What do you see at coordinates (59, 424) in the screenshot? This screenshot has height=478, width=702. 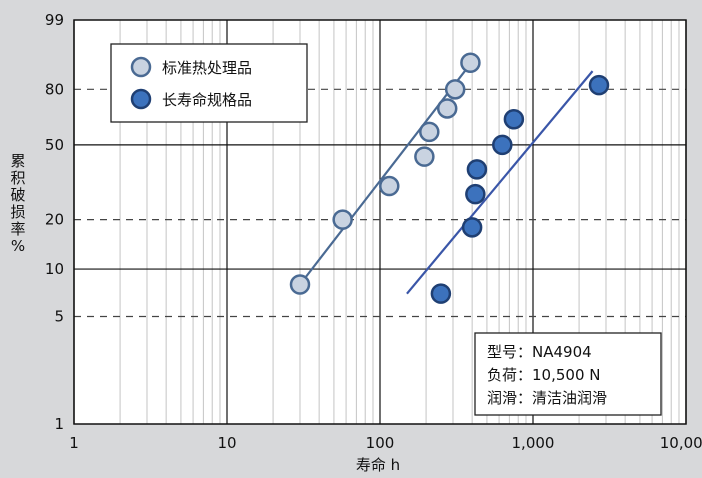 I see `y-tick-label: 1` at bounding box center [59, 424].